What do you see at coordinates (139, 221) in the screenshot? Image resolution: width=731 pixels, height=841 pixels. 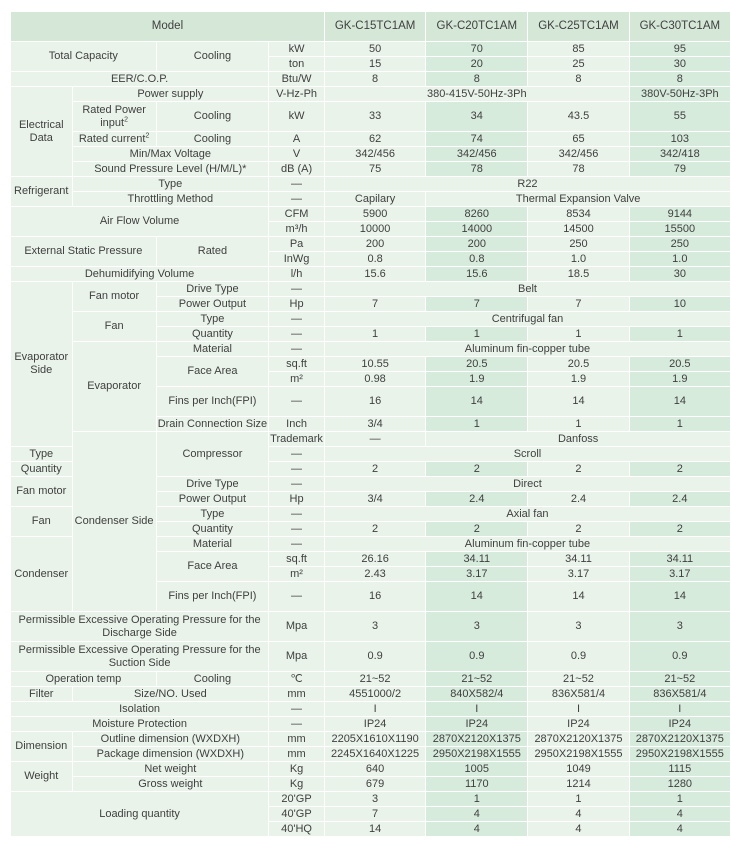 I see `air-flow-label: Air Flow Volume` at bounding box center [139, 221].